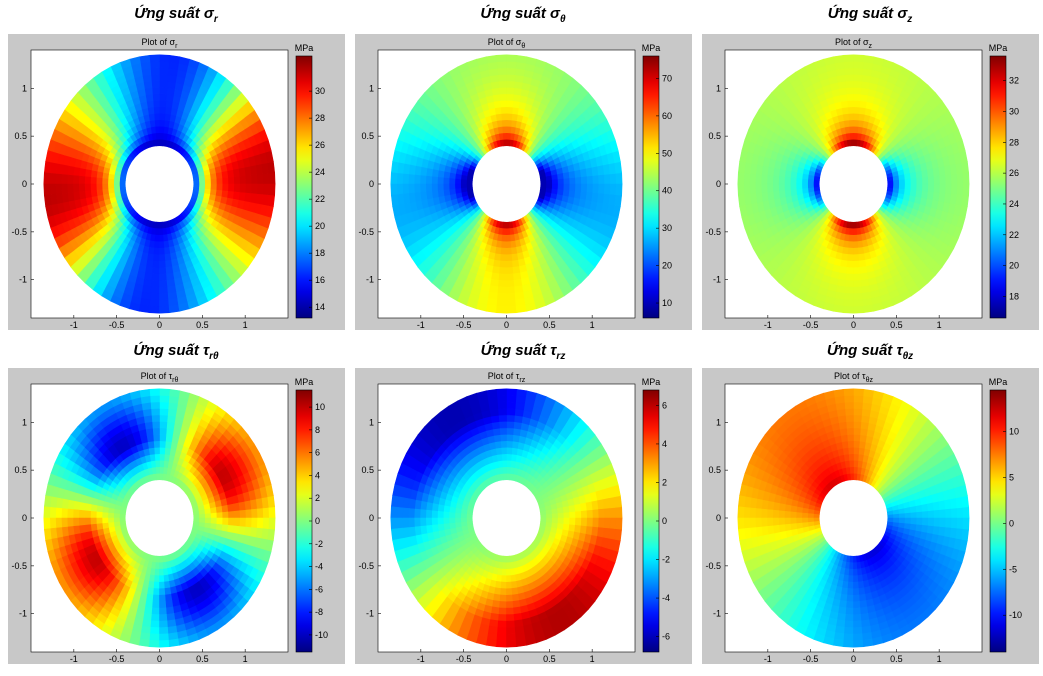 The height and width of the screenshot is (676, 1043). I want to click on colorbar-tick-label: -10, so click(321, 635).